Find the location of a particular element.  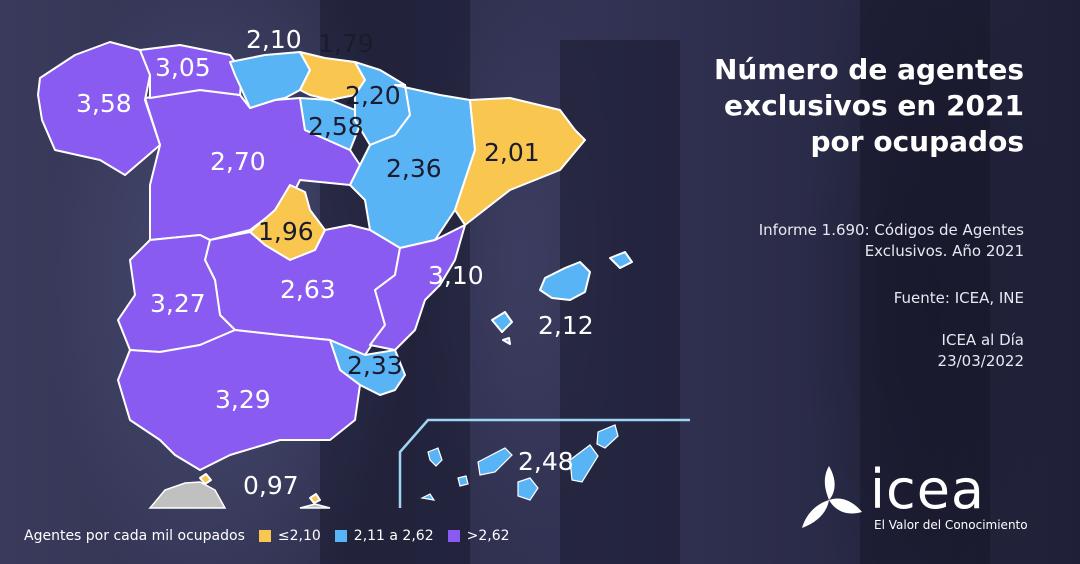

region-cataluna is located at coordinates (520, 161).